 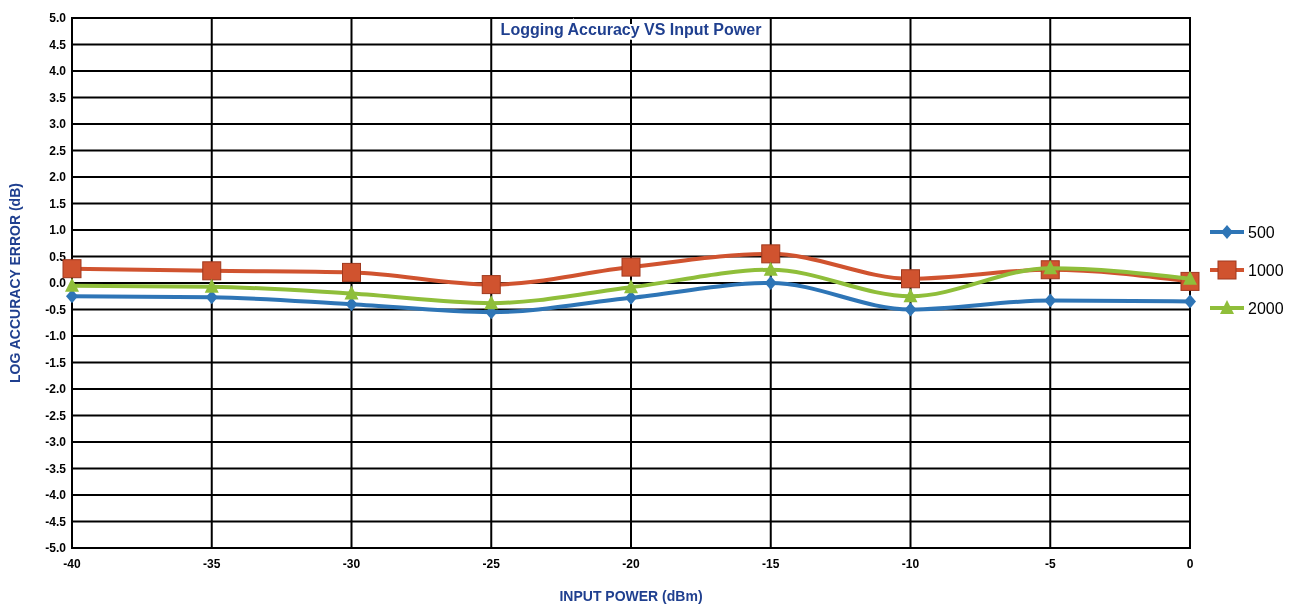 What do you see at coordinates (212, 564) in the screenshot?
I see `x-tick-label: -35` at bounding box center [212, 564].